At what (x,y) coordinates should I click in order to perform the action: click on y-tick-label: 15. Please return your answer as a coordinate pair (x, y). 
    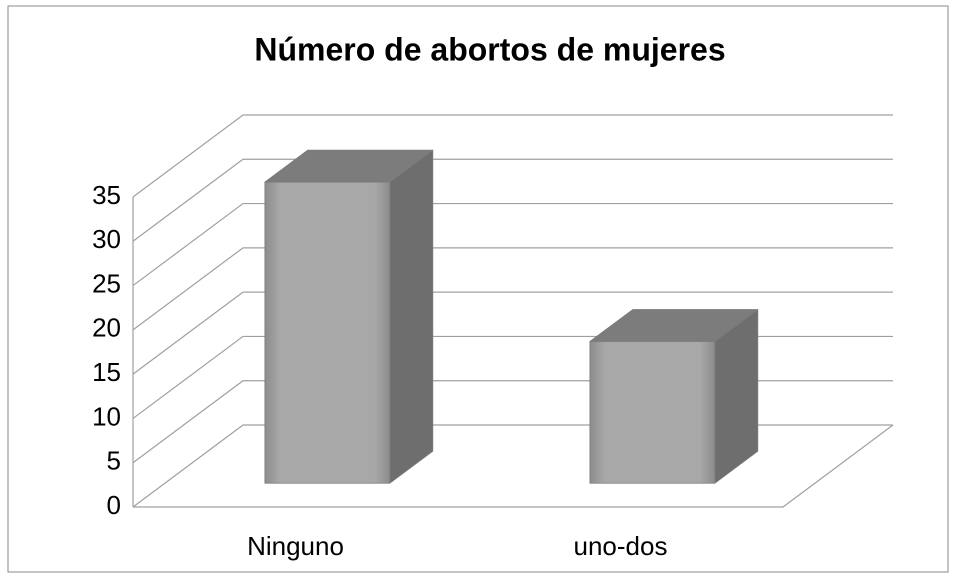
    Looking at the image, I should click on (106, 372).